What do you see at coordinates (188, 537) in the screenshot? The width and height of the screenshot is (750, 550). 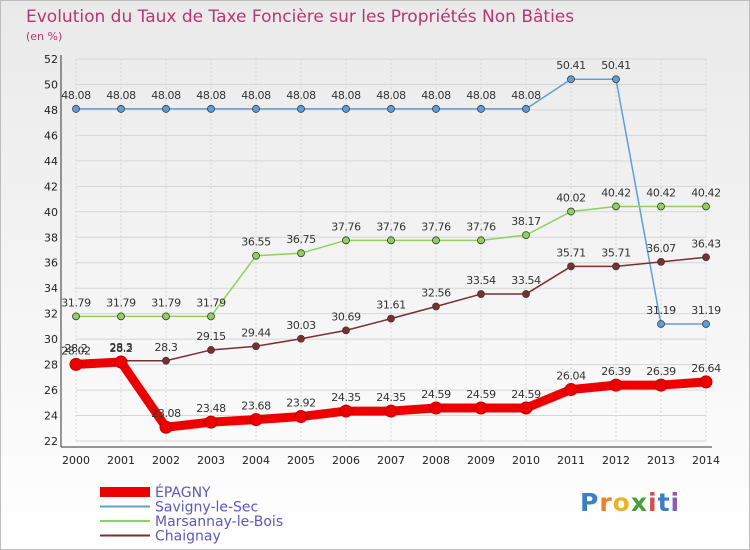 I see `legend-label: Chaignay` at bounding box center [188, 537].